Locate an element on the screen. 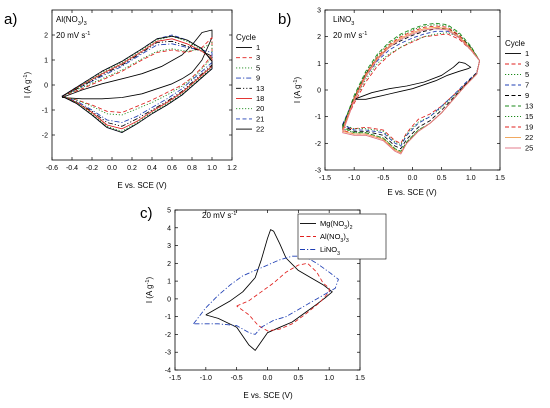 Image resolution: width=550 pixels, height=408 pixels. panel-b-legend-label: 9 is located at coordinates (527, 95).